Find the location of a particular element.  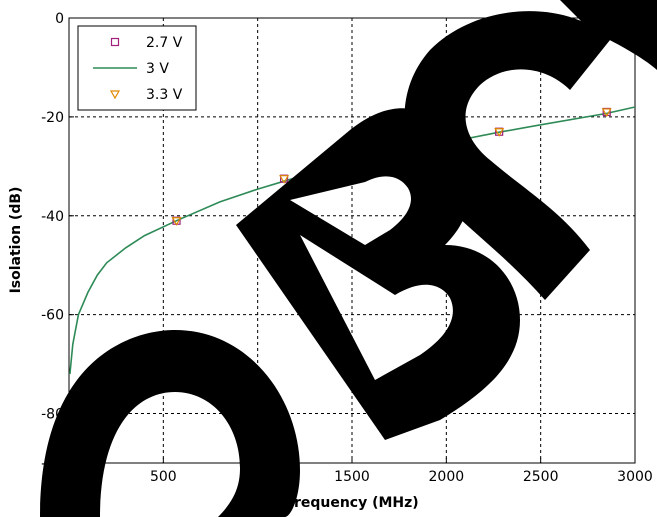

y-tick-label: -60 is located at coordinates (52, 316).